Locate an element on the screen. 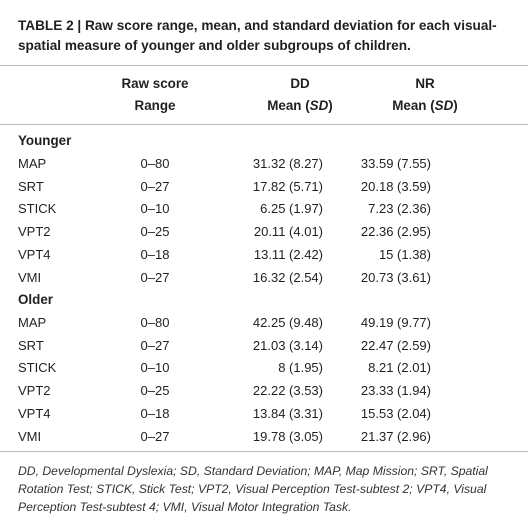  header-nr-sd-label: SD is located at coordinates (444, 105).